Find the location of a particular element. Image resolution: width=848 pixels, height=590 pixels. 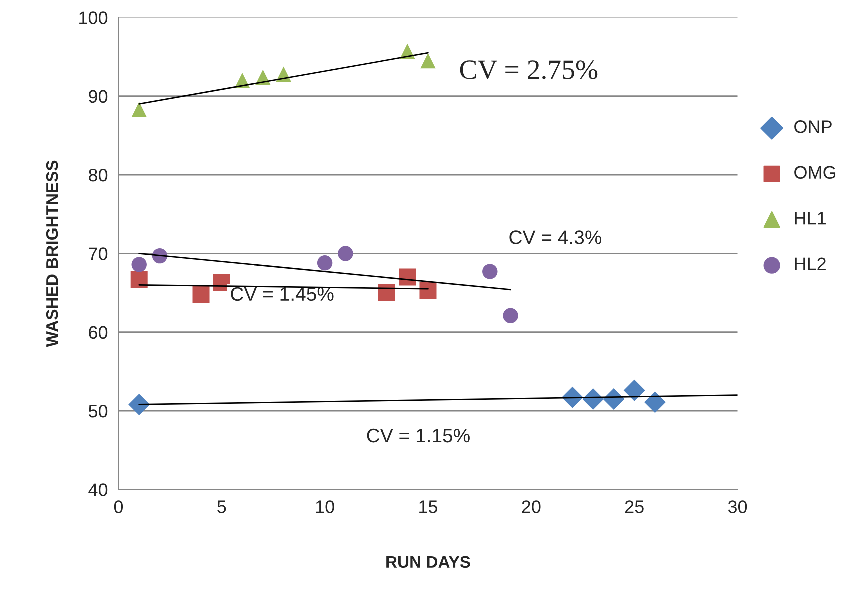

legend-label: OMG is located at coordinates (815, 173).